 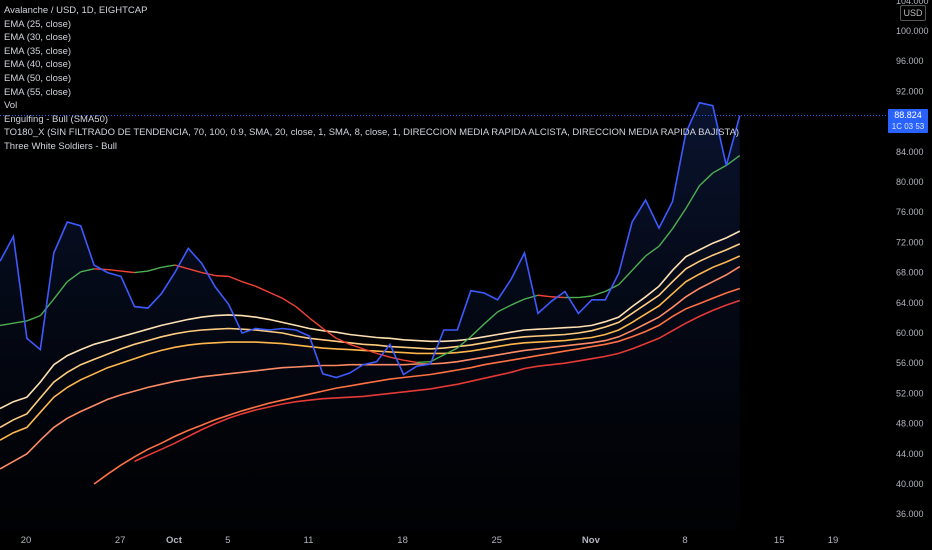 What do you see at coordinates (910, 212) in the screenshot?
I see `y-tick-label: 76.000` at bounding box center [910, 212].